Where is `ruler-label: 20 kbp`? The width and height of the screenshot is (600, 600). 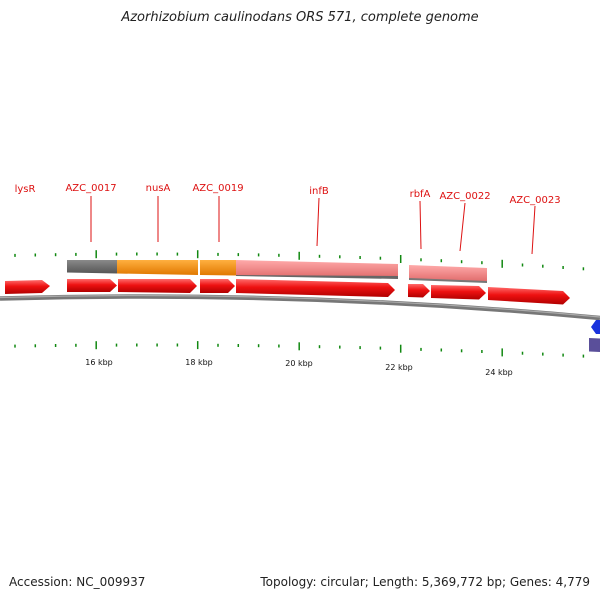 ruler-label: 20 kbp is located at coordinates (299, 363).